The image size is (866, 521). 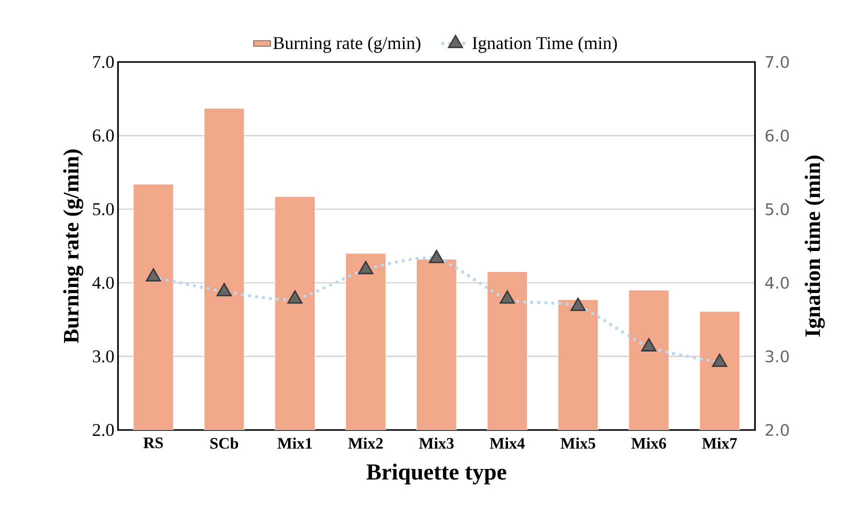 I want to click on legend-label: Burning rate (g/min), so click(x=346, y=44).